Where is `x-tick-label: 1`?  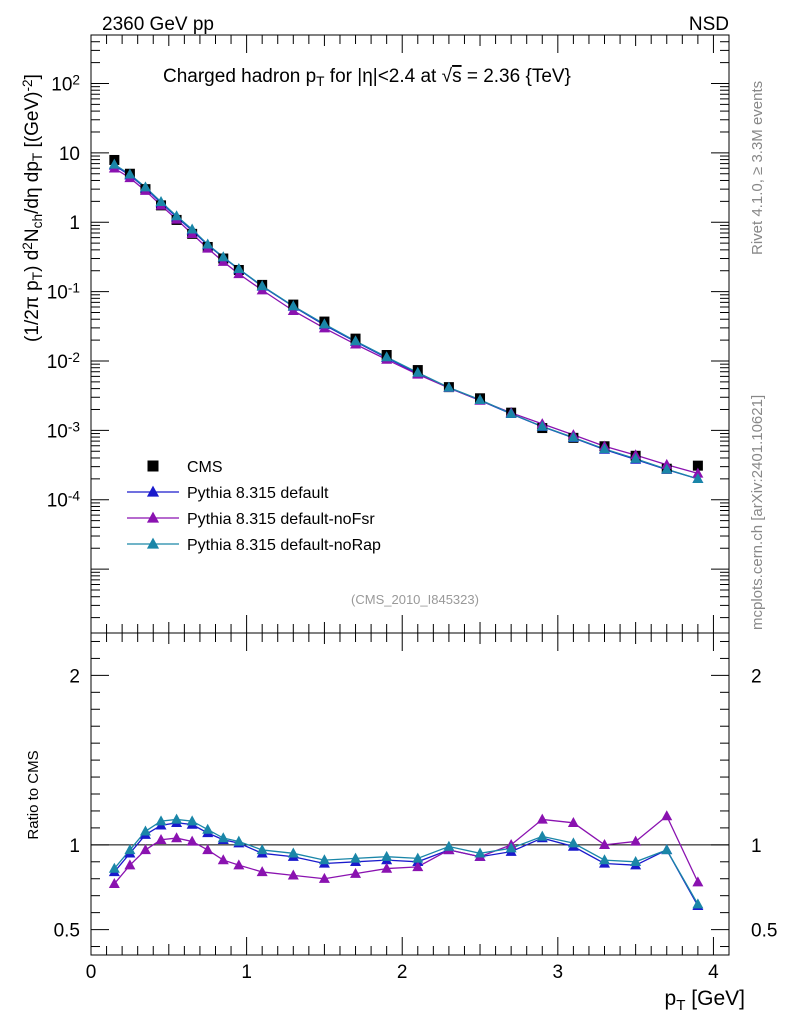 x-tick-label: 1 is located at coordinates (246, 972).